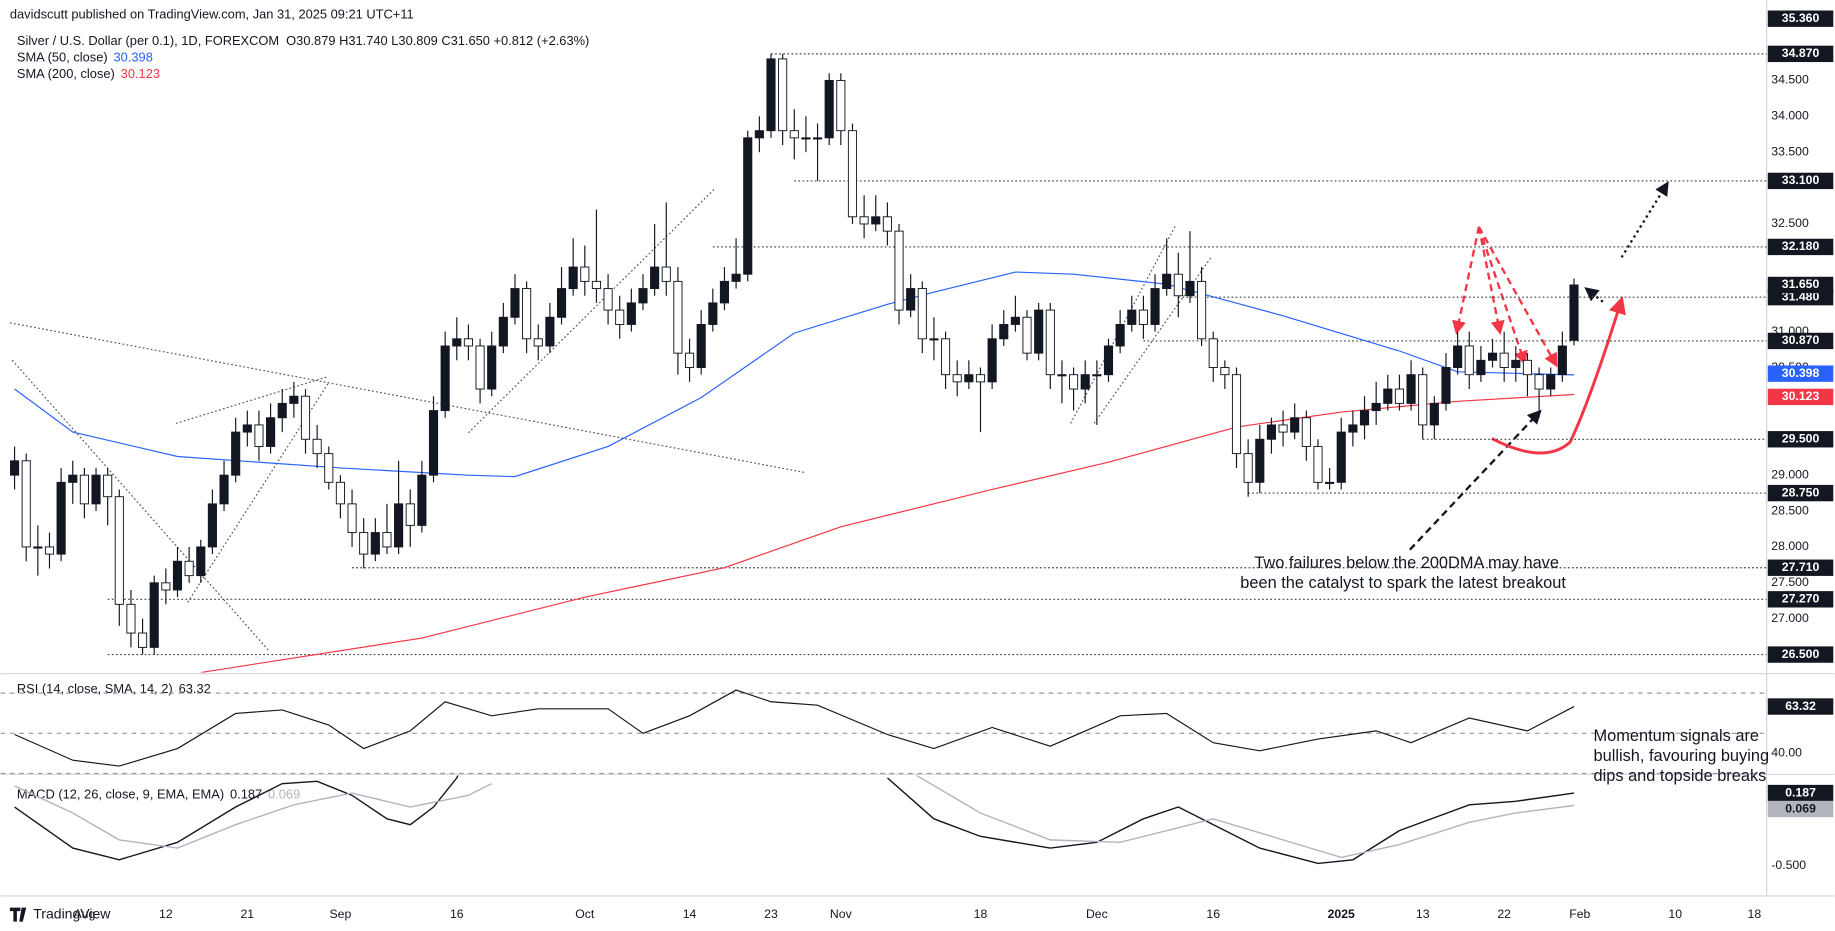 The height and width of the screenshot is (931, 1835). Describe the element at coordinates (341, 914) in the screenshot. I see `x-tick-label: Sep` at that location.